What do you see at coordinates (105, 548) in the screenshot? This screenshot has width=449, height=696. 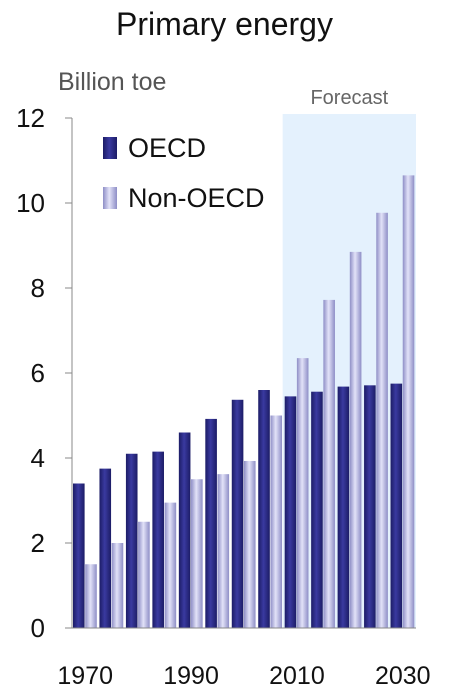 I see `bar-oecd-1975` at bounding box center [105, 548].